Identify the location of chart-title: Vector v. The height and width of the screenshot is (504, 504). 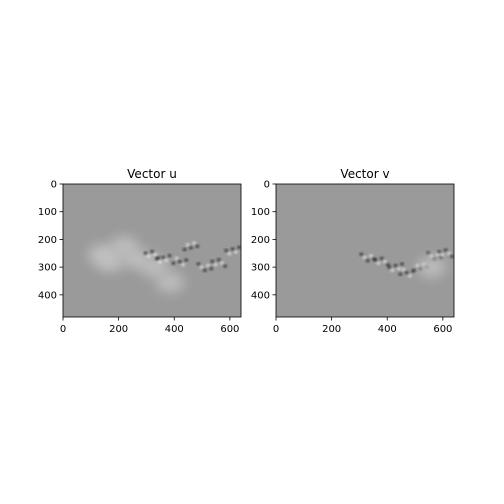
(364, 174).